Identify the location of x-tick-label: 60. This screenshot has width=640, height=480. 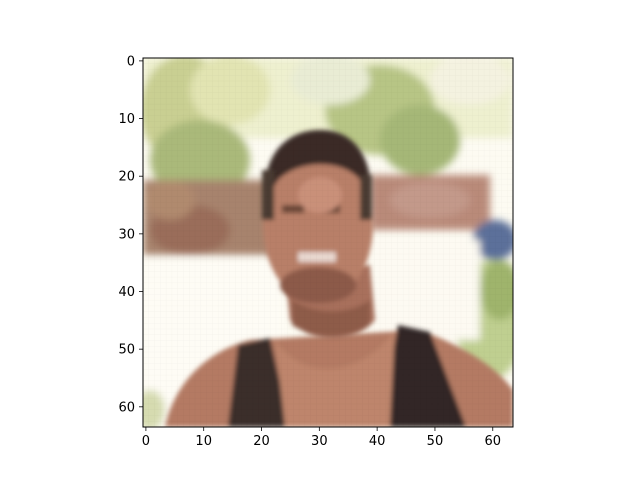
(492, 441).